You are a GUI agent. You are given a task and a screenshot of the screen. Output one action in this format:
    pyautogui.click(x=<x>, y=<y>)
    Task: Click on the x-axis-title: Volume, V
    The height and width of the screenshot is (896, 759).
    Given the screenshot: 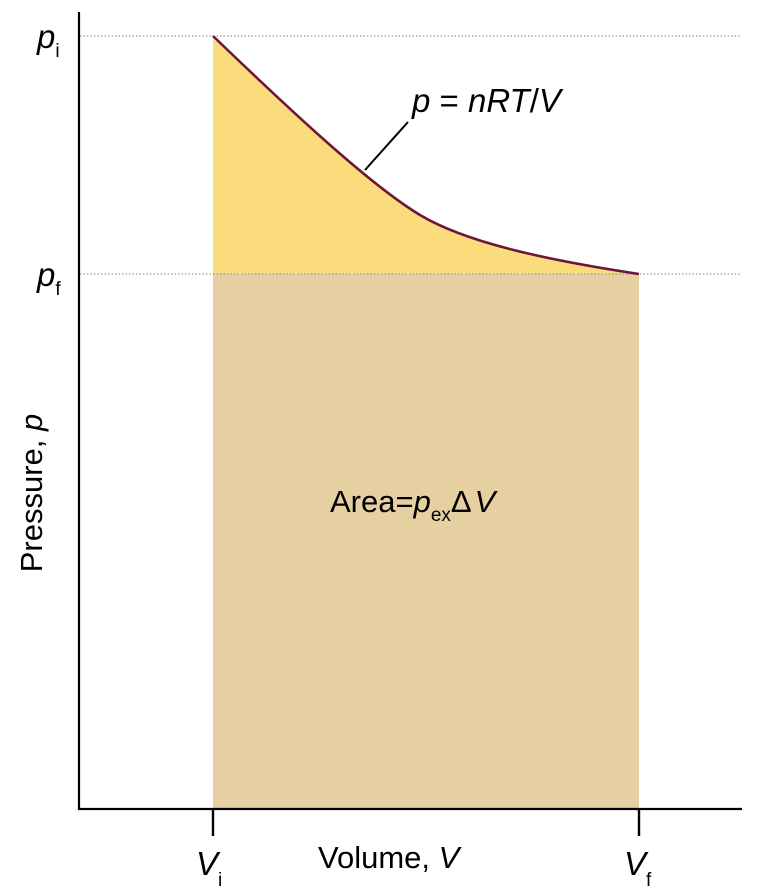 What is the action you would take?
    pyautogui.click(x=390, y=857)
    